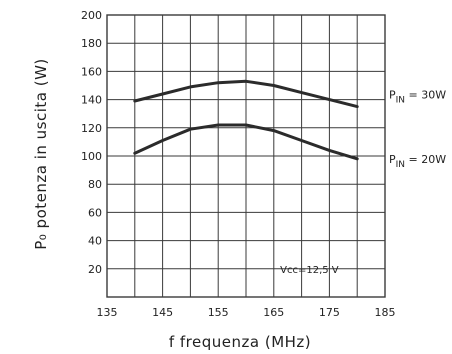 This screenshot has height=354, width=452. What do you see at coordinates (162, 312) in the screenshot?
I see `x-tick-label: 145` at bounding box center [162, 312].